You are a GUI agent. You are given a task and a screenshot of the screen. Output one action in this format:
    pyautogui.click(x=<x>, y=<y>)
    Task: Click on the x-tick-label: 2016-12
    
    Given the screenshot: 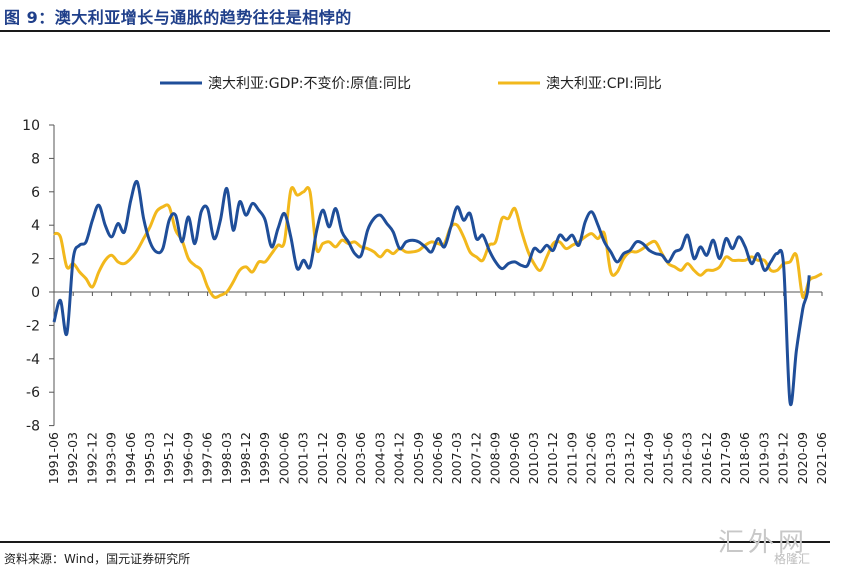 What is the action you would take?
    pyautogui.click(x=706, y=458)
    